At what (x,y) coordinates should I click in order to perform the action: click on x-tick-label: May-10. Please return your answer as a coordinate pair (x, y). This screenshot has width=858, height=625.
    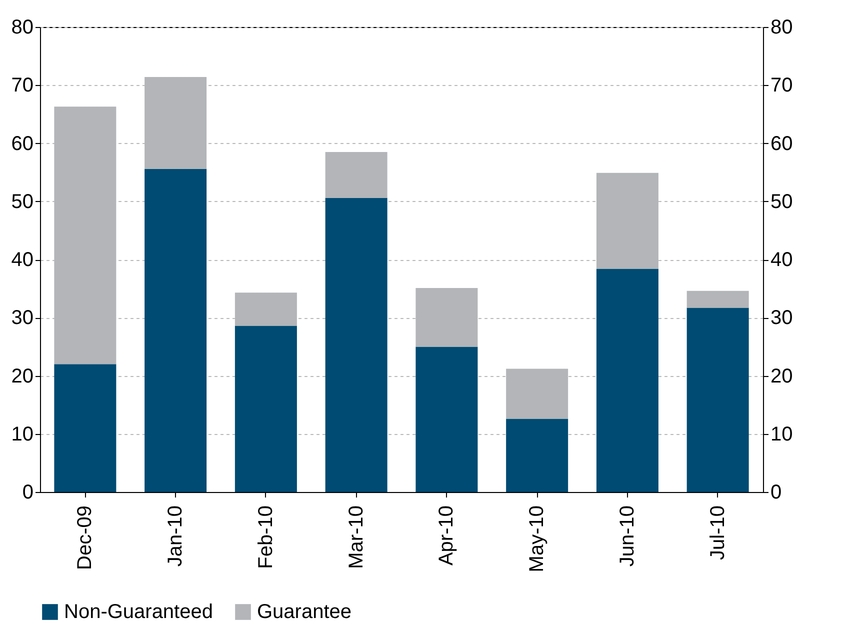
    Looking at the image, I should click on (537, 539).